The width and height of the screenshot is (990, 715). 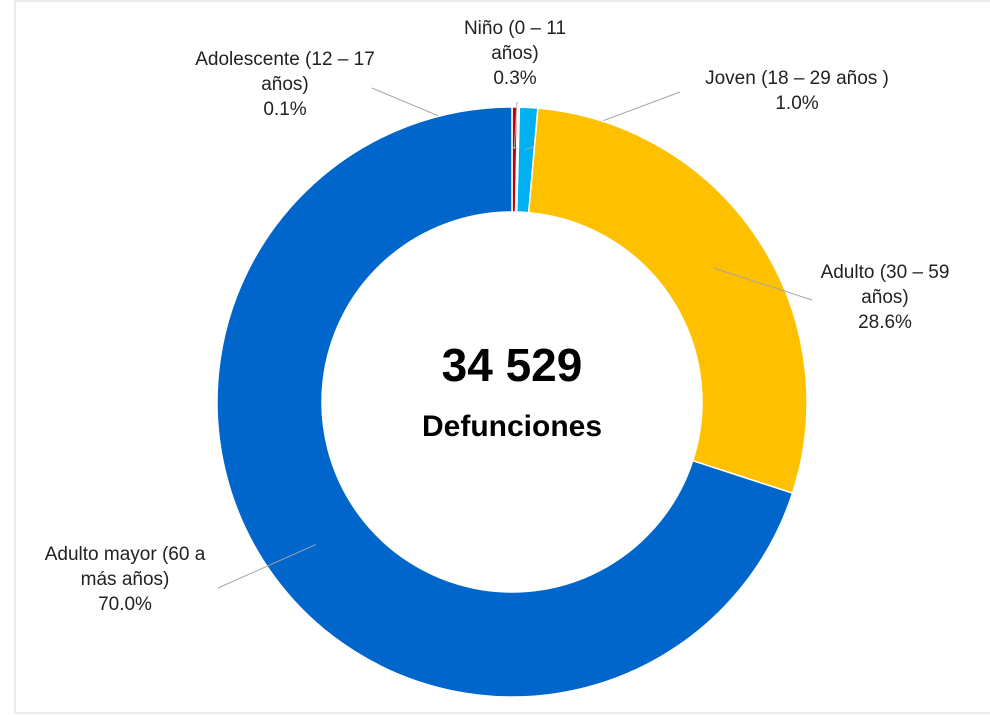 I want to click on slice-label: Adulto (30 – 59 años) 28.6%, so click(x=885, y=297).